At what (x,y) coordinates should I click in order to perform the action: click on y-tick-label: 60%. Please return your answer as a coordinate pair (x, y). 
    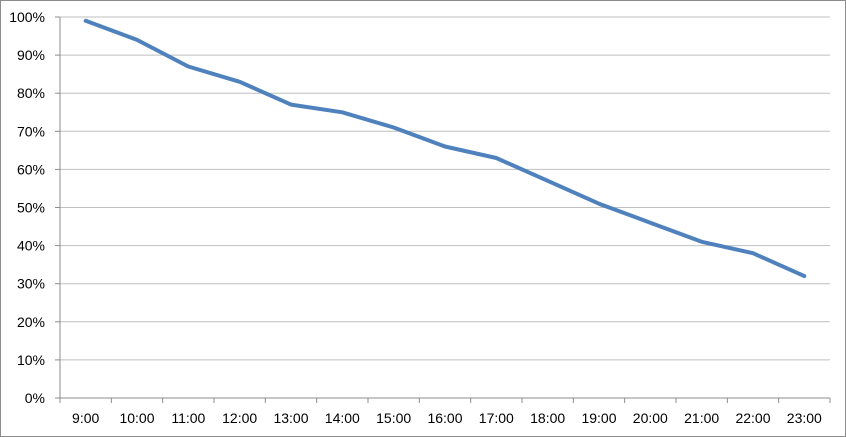
    Looking at the image, I should click on (31, 169).